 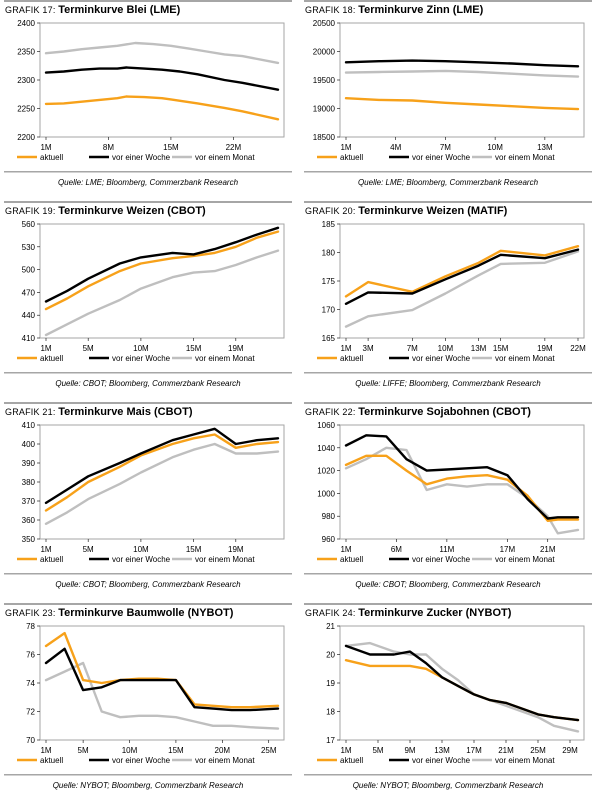 I want to click on y-tick-label: 21, so click(x=330, y=626).